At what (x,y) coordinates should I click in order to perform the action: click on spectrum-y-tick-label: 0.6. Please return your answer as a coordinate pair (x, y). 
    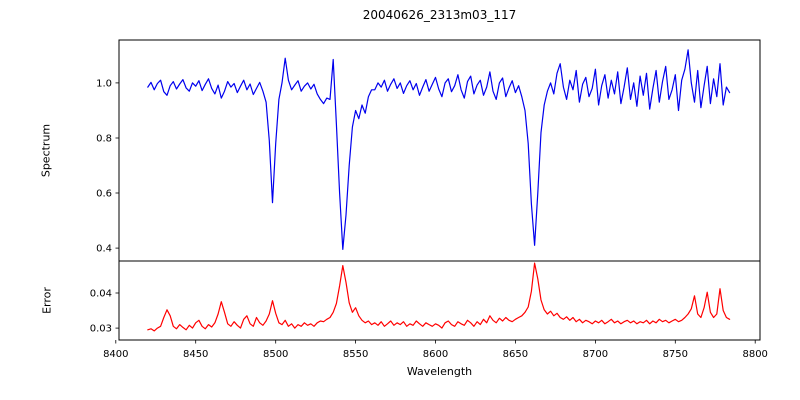
    Looking at the image, I should click on (104, 194).